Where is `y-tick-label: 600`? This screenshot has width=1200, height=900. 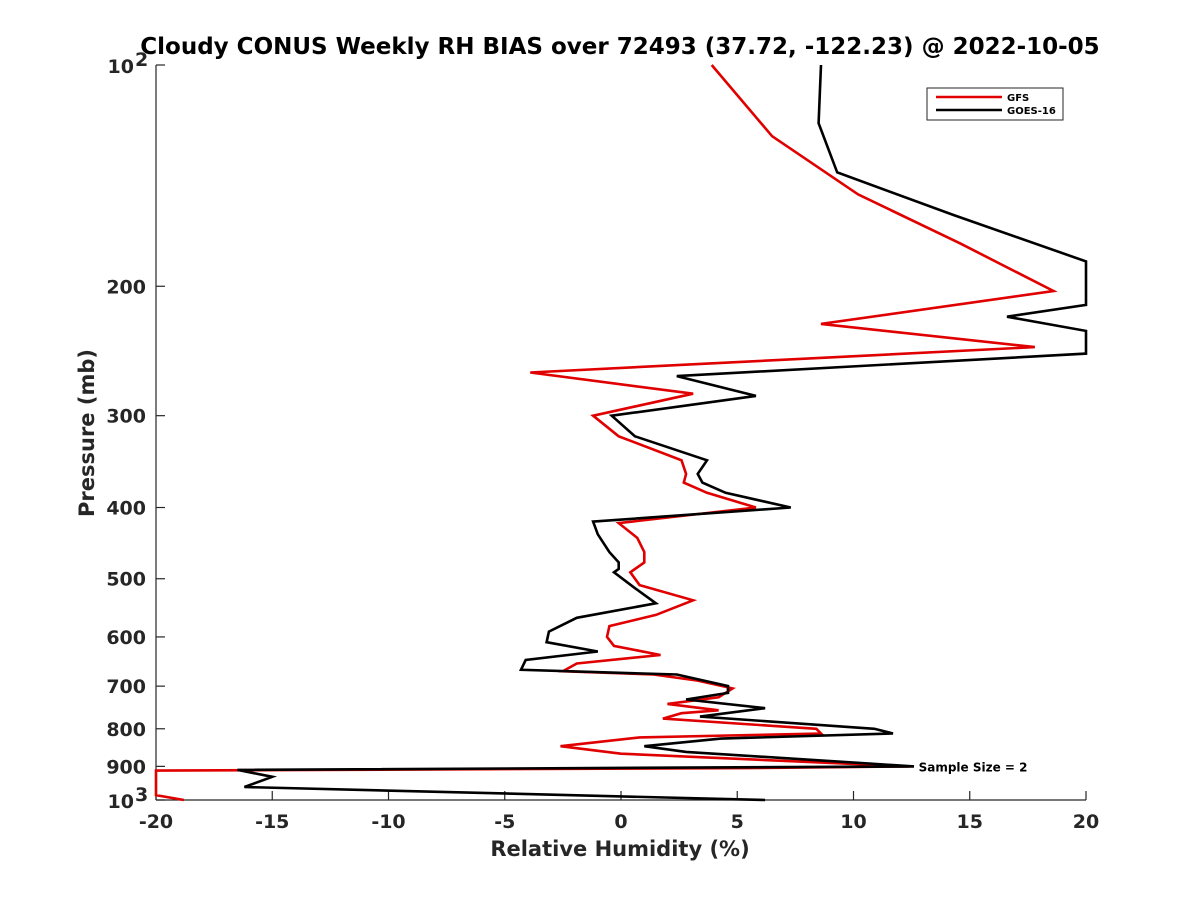 y-tick-label: 600 is located at coordinates (126, 638).